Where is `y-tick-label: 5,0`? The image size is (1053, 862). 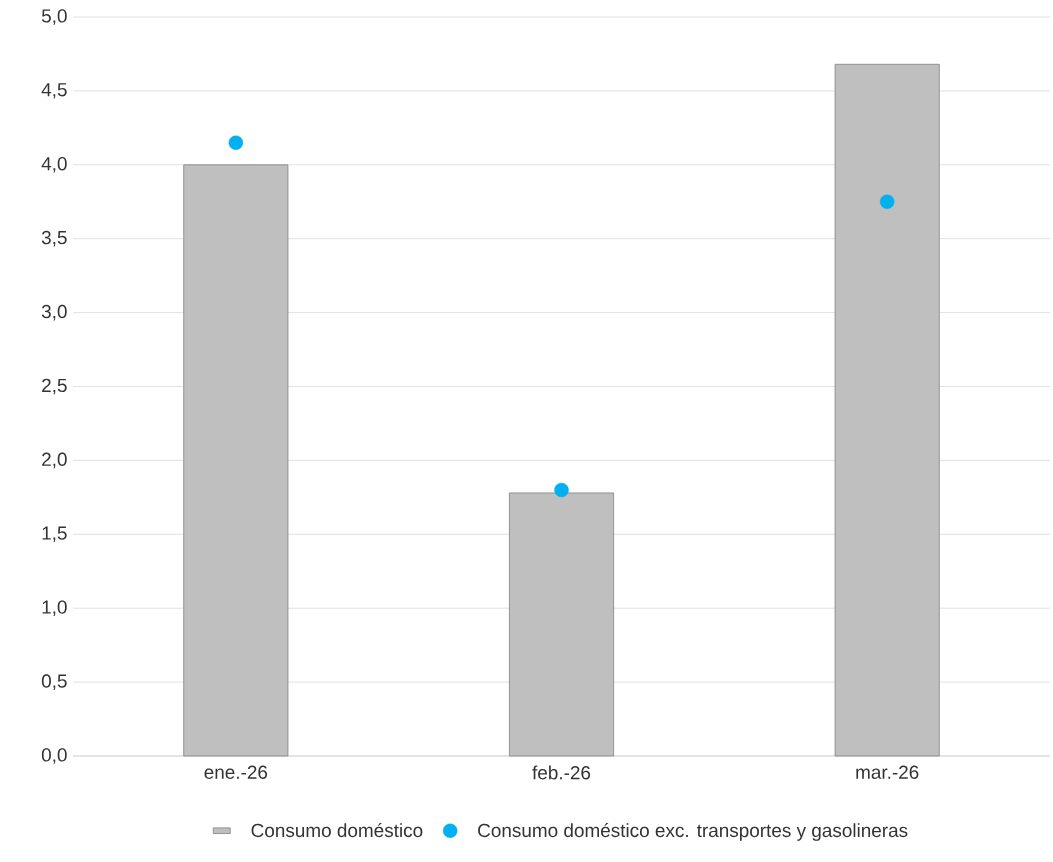
y-tick-label: 5,0 is located at coordinates (54, 17).